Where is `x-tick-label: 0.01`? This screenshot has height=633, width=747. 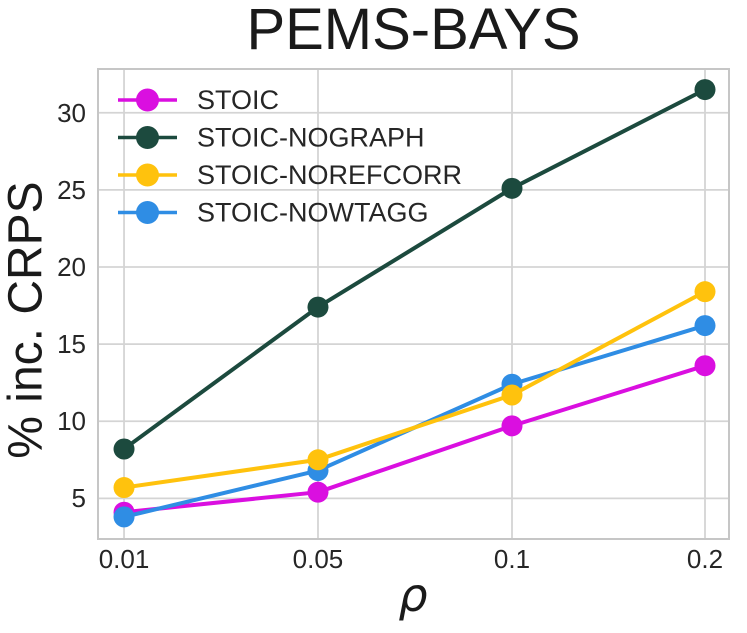
x-tick-label: 0.01 is located at coordinates (124, 559).